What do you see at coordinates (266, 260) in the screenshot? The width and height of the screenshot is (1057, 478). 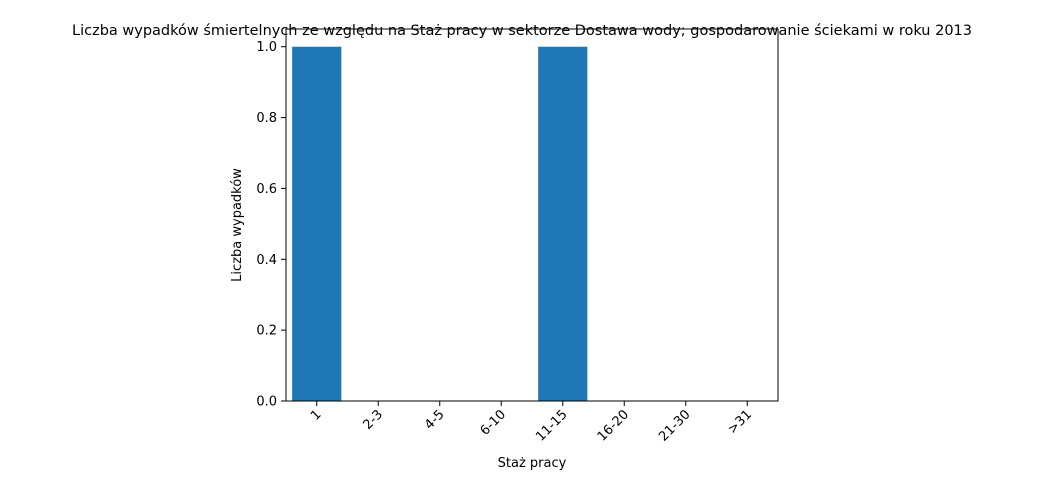 I see `y-tick-label: 0.4` at bounding box center [266, 260].